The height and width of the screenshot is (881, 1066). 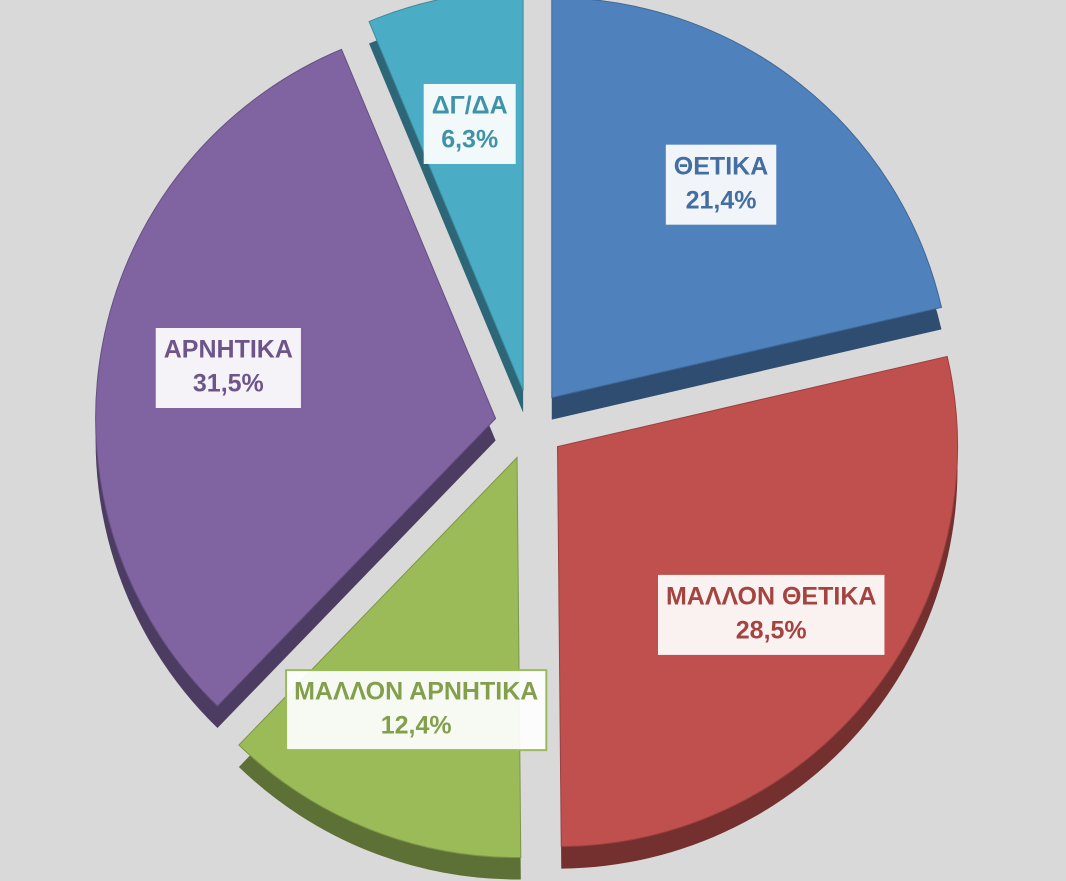 What do you see at coordinates (469, 140) in the screenshot?
I see `value-label: 6,3%` at bounding box center [469, 140].